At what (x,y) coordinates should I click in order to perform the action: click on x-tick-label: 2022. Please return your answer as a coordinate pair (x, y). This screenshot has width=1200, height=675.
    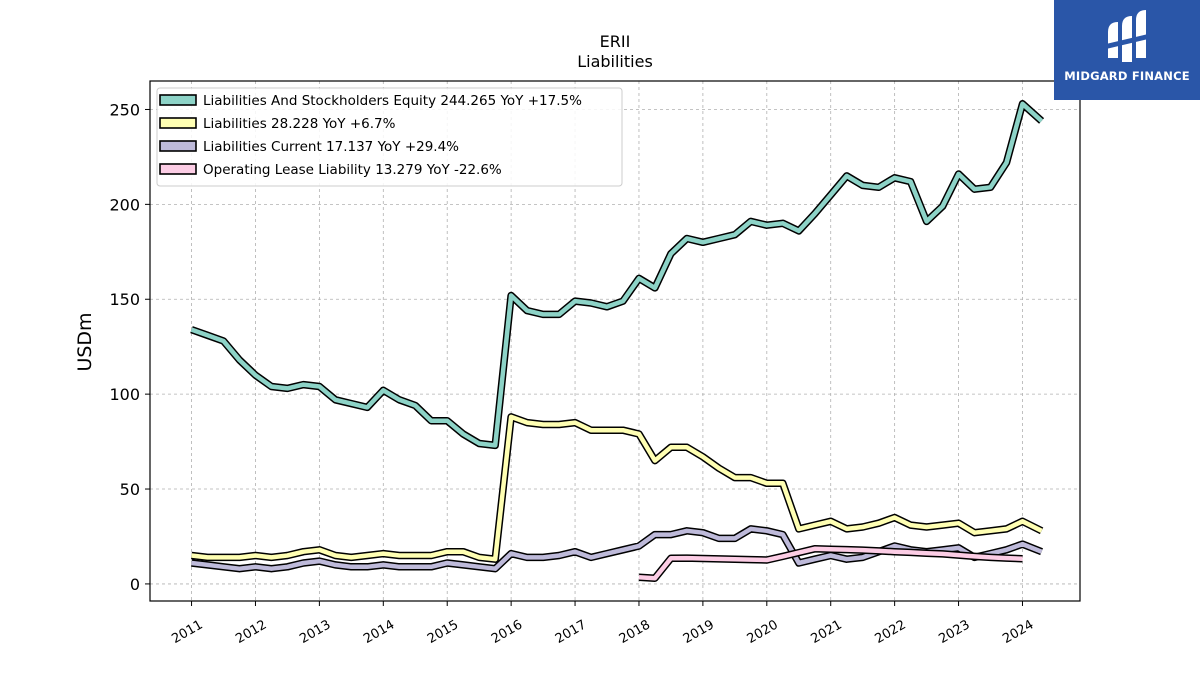
    Looking at the image, I should click on (890, 632).